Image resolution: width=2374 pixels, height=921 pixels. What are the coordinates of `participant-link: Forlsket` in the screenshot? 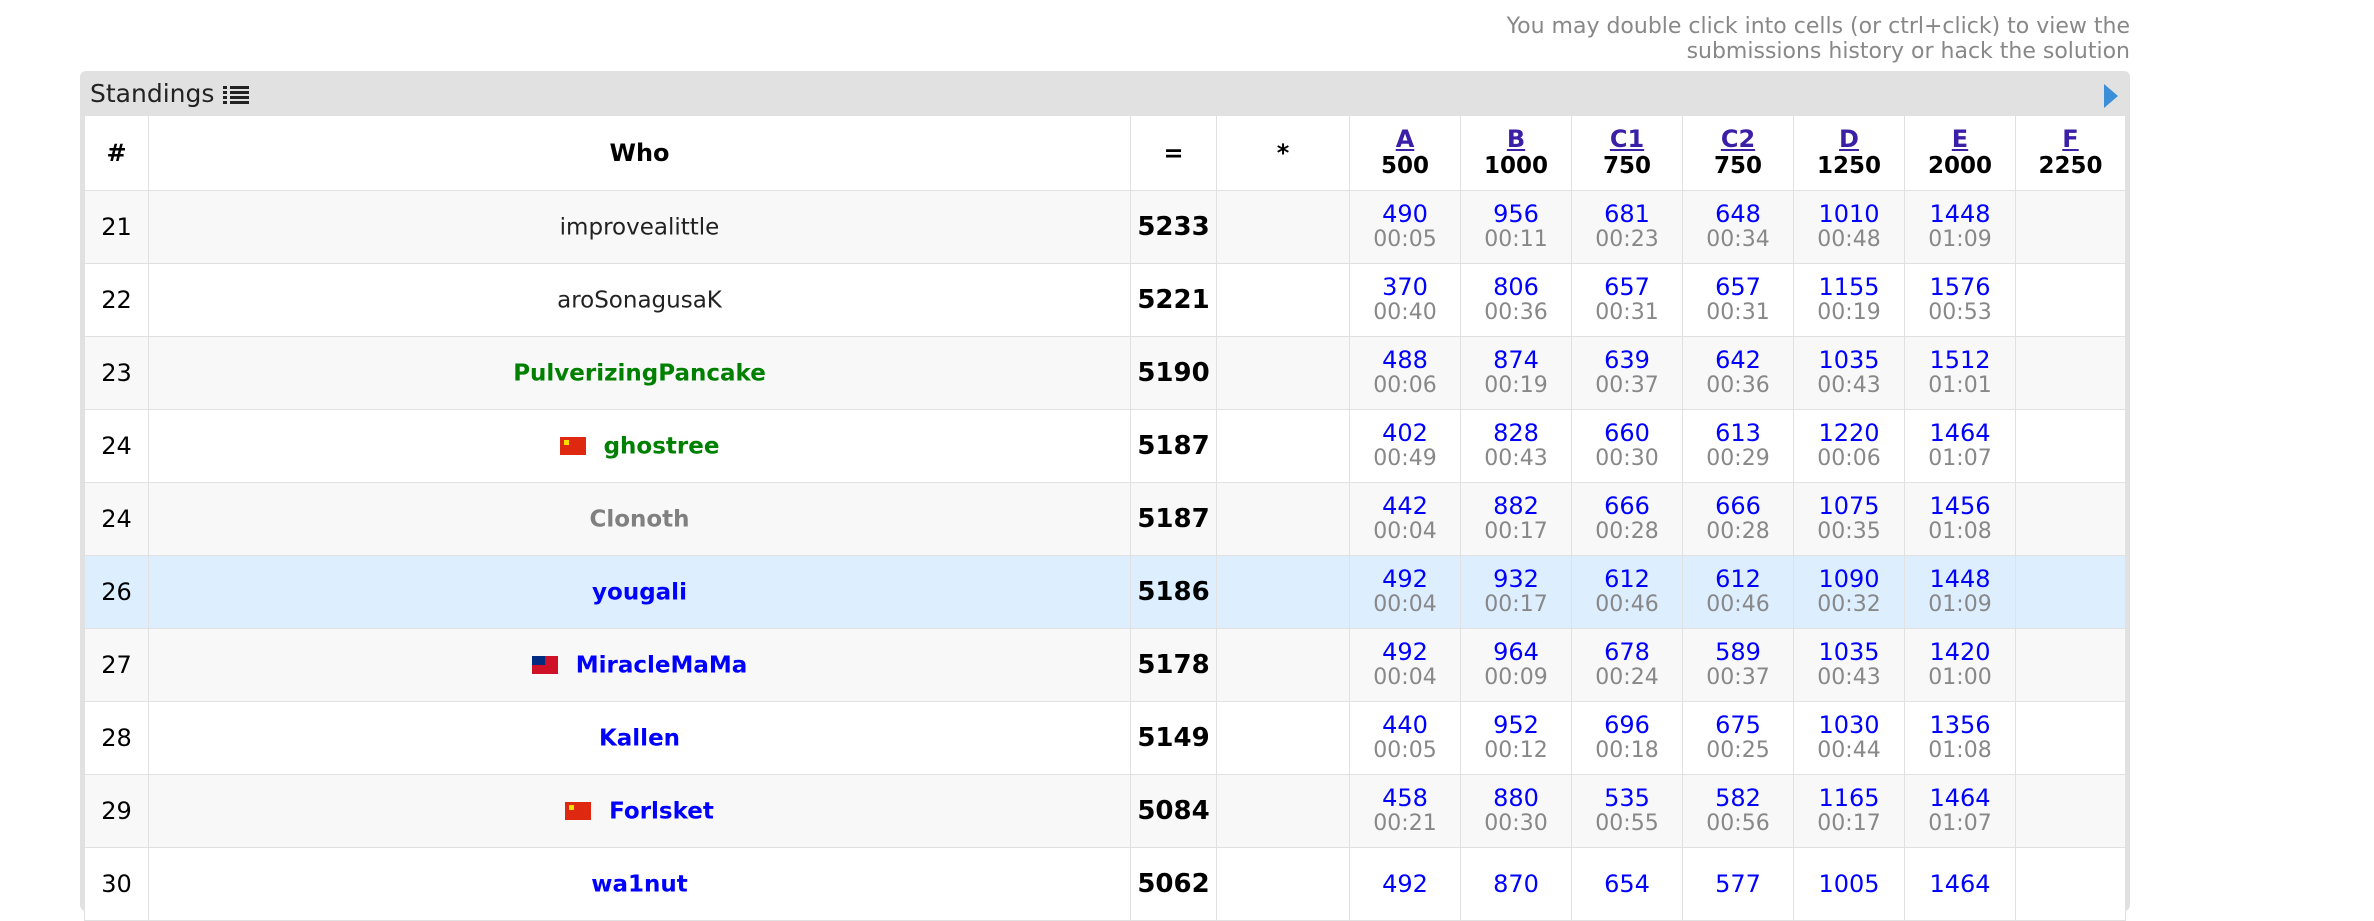 It's located at (661, 811).